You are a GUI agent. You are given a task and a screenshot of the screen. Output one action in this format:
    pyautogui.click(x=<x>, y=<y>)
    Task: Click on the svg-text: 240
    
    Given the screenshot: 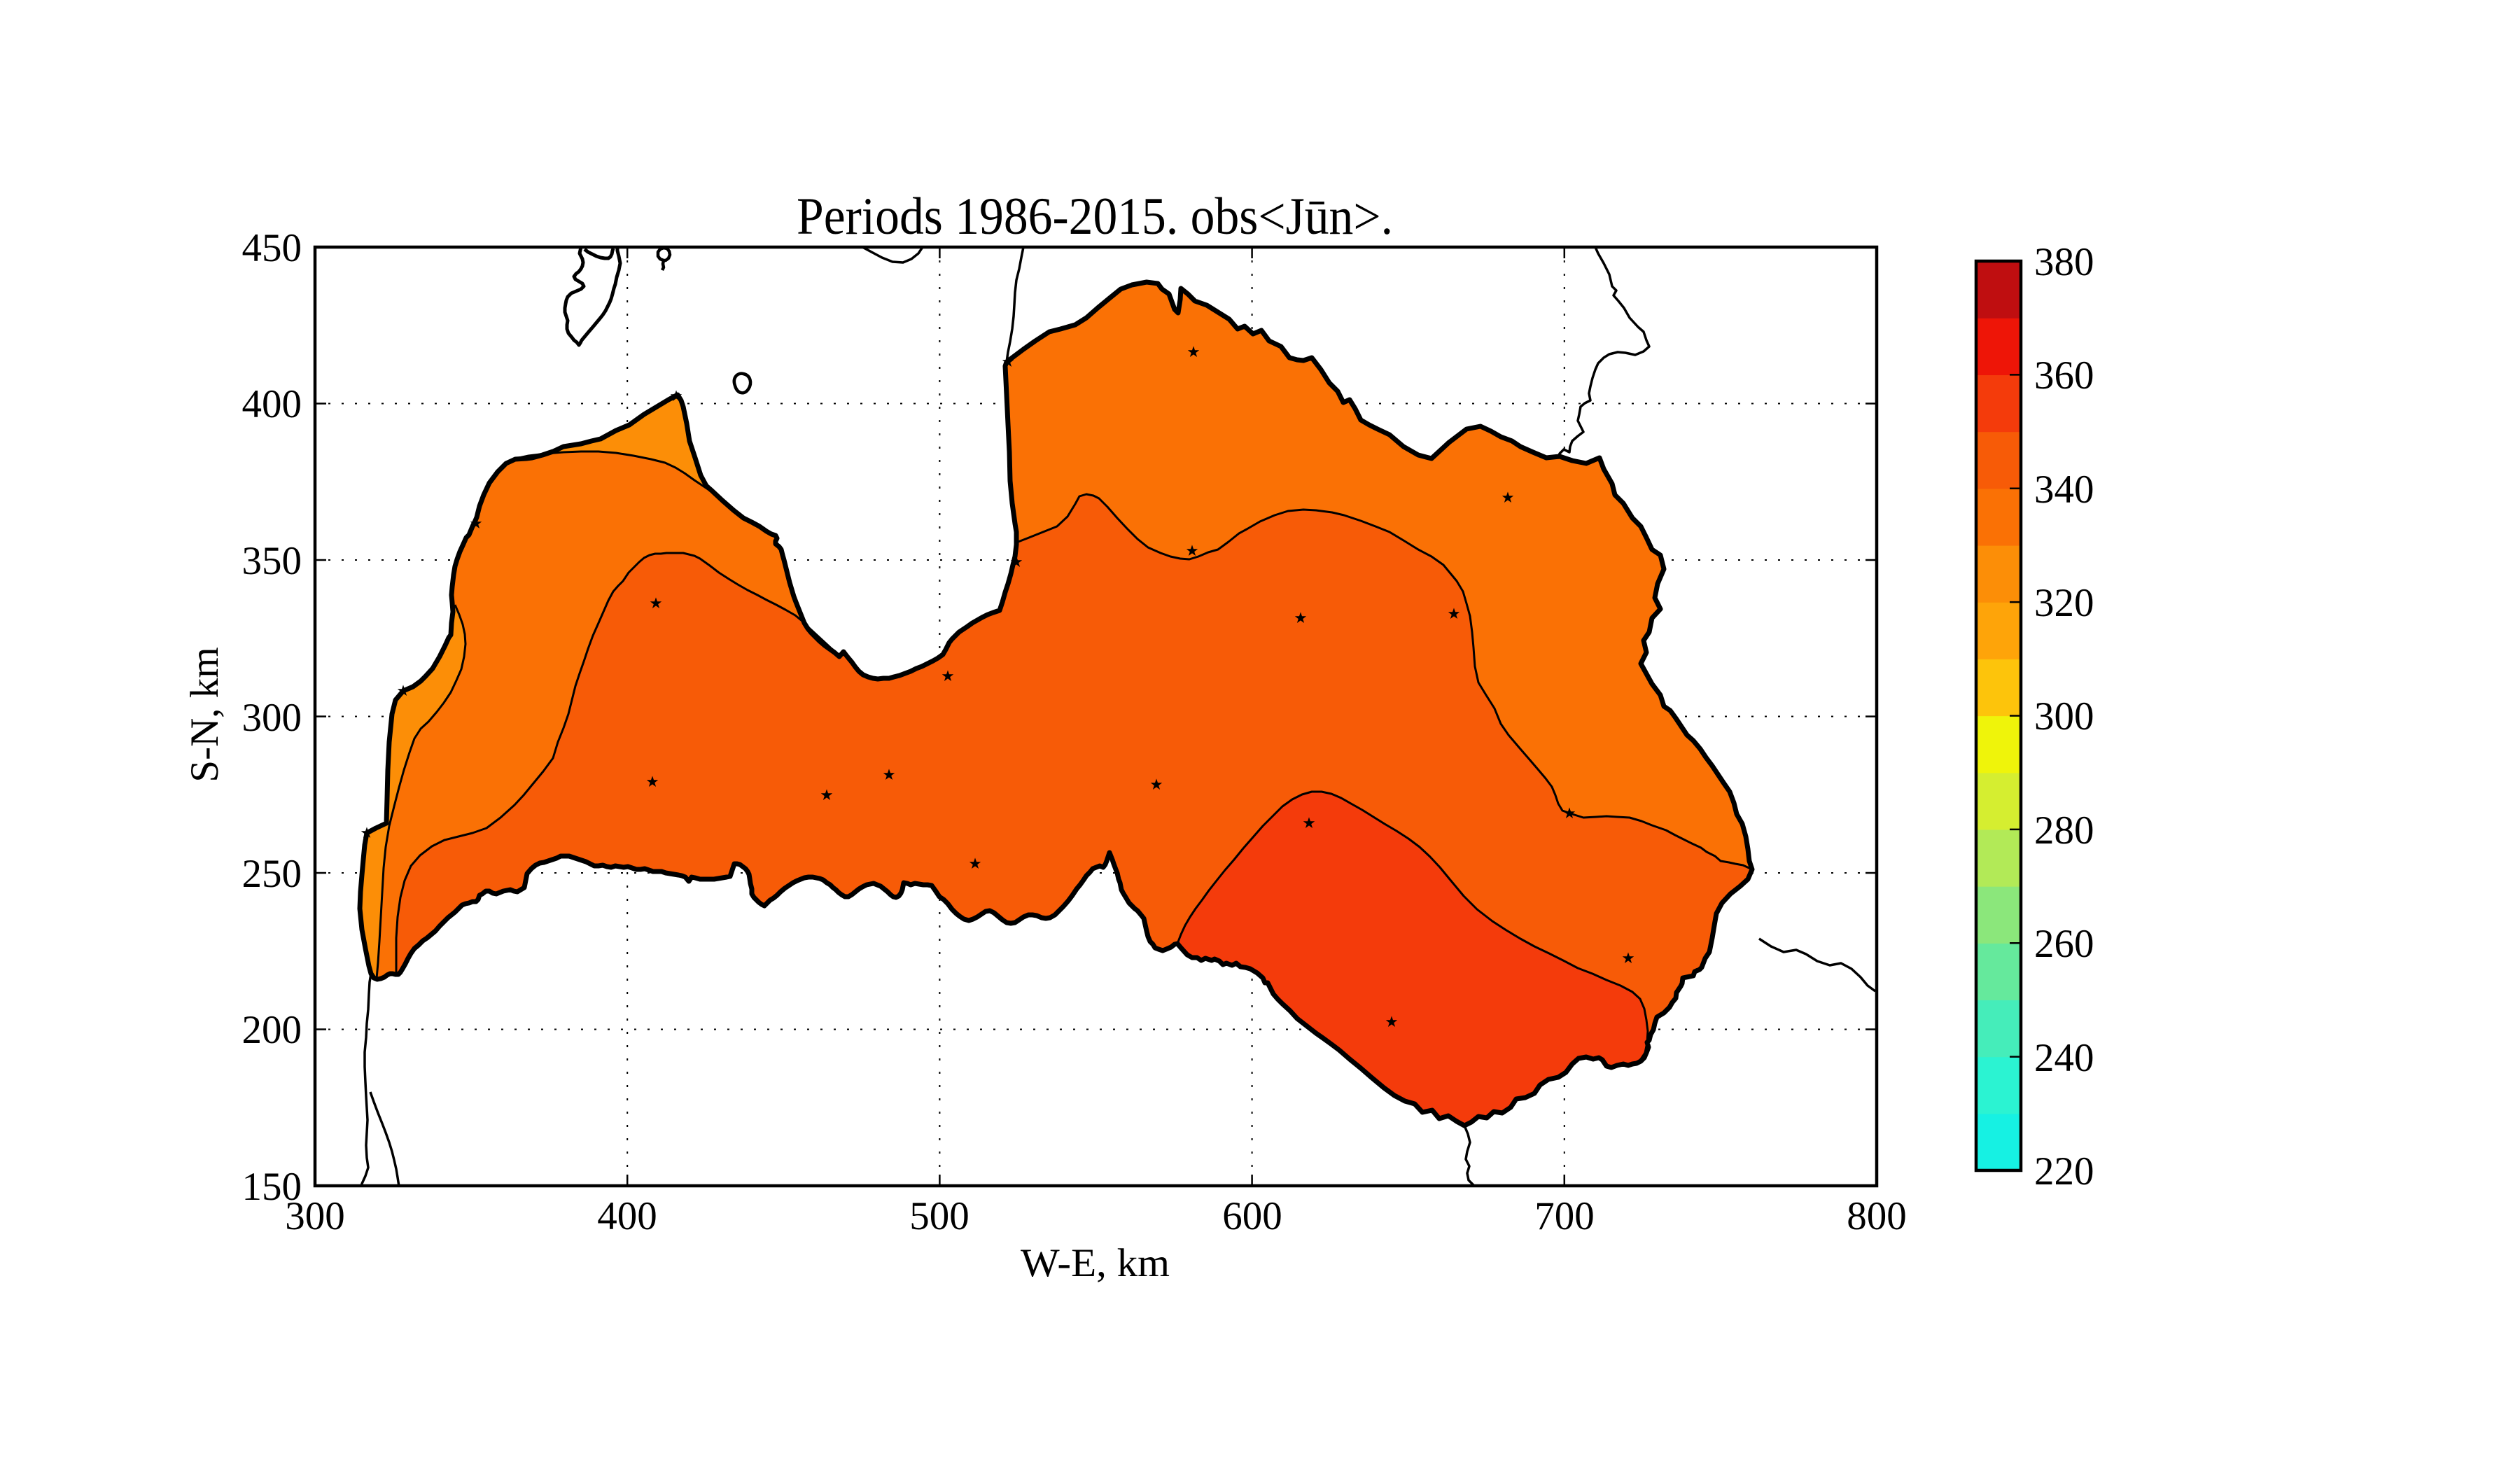 What is the action you would take?
    pyautogui.click(x=2064, y=1058)
    